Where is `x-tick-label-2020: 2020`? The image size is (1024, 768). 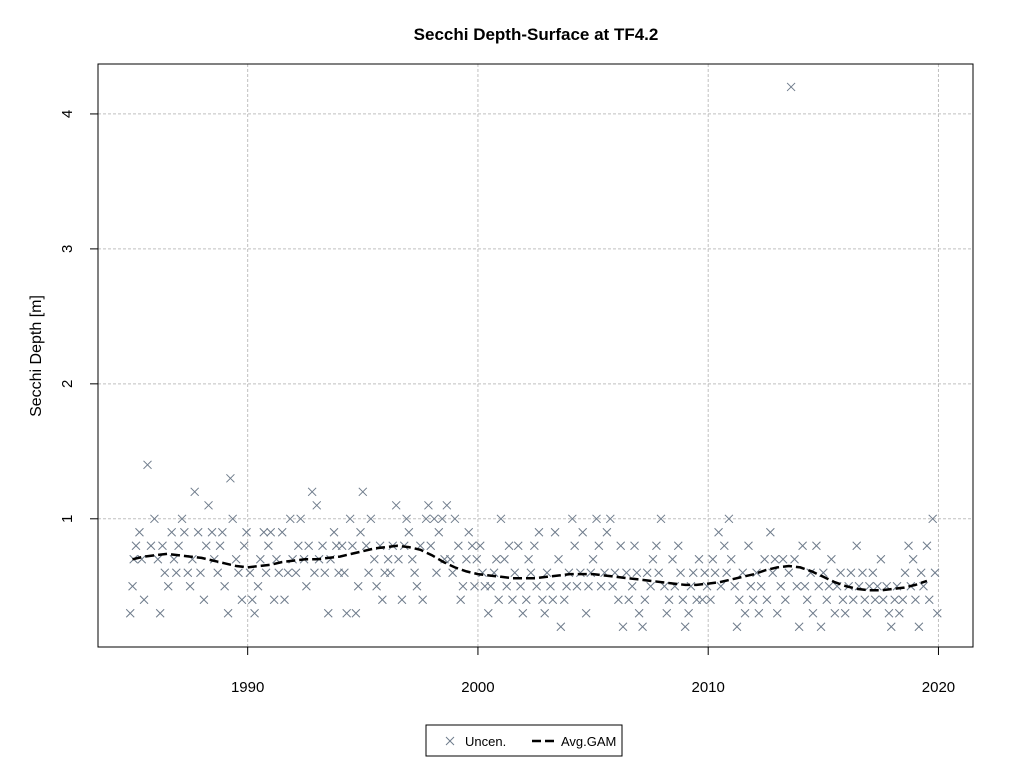
x-tick-label-2020: 2020 is located at coordinates (938, 687).